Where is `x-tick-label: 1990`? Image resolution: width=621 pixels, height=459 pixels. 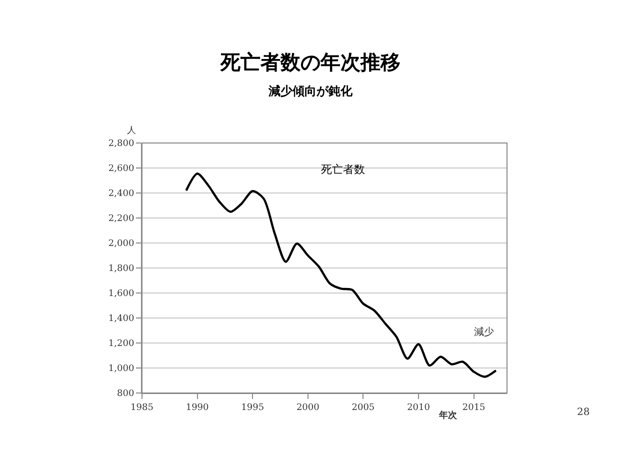
x-tick-label: 1990 is located at coordinates (198, 407).